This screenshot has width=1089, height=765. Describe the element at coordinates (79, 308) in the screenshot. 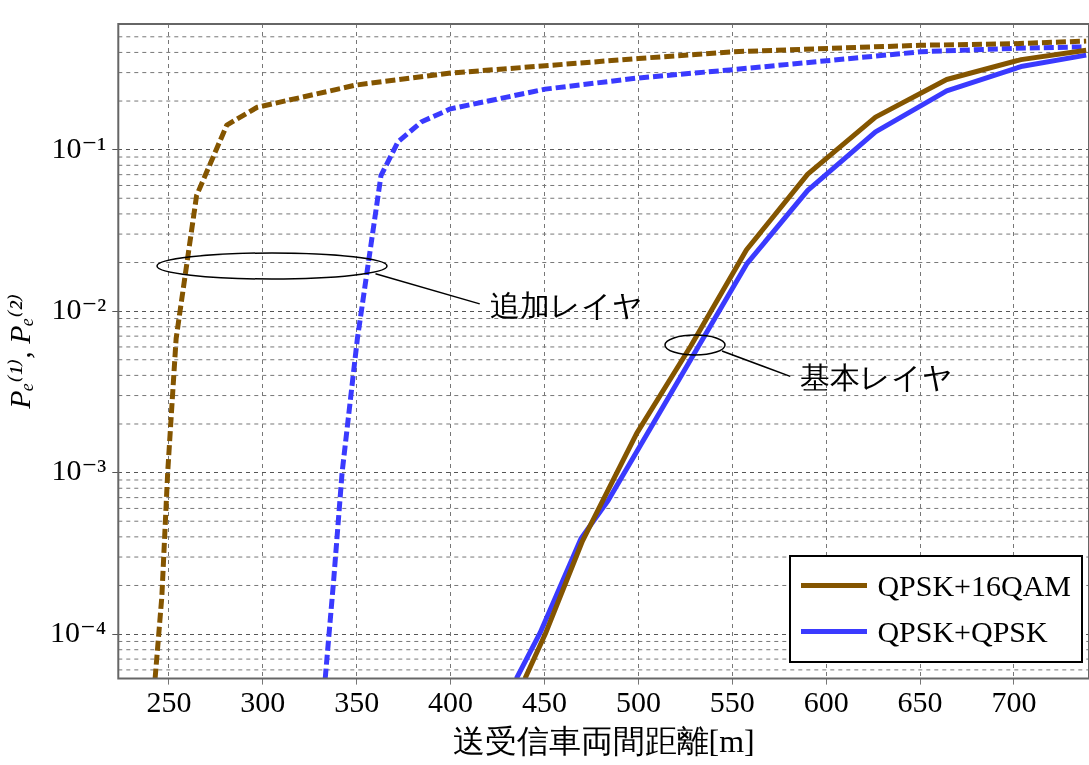

I see `y-tick-label: 10⁻²` at that location.